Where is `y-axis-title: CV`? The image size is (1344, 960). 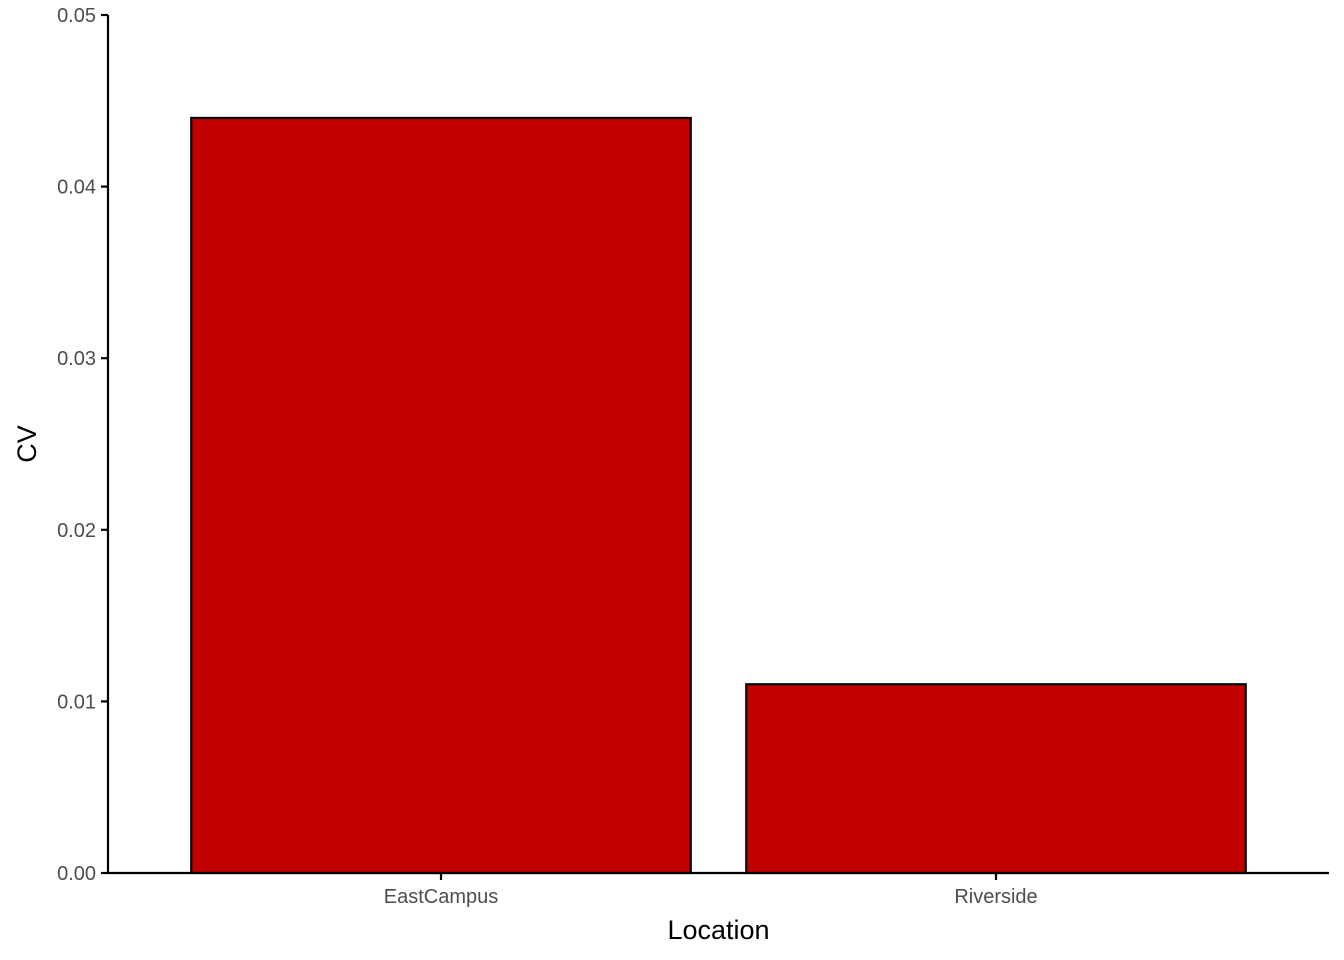
y-axis-title: CV is located at coordinates (27, 444).